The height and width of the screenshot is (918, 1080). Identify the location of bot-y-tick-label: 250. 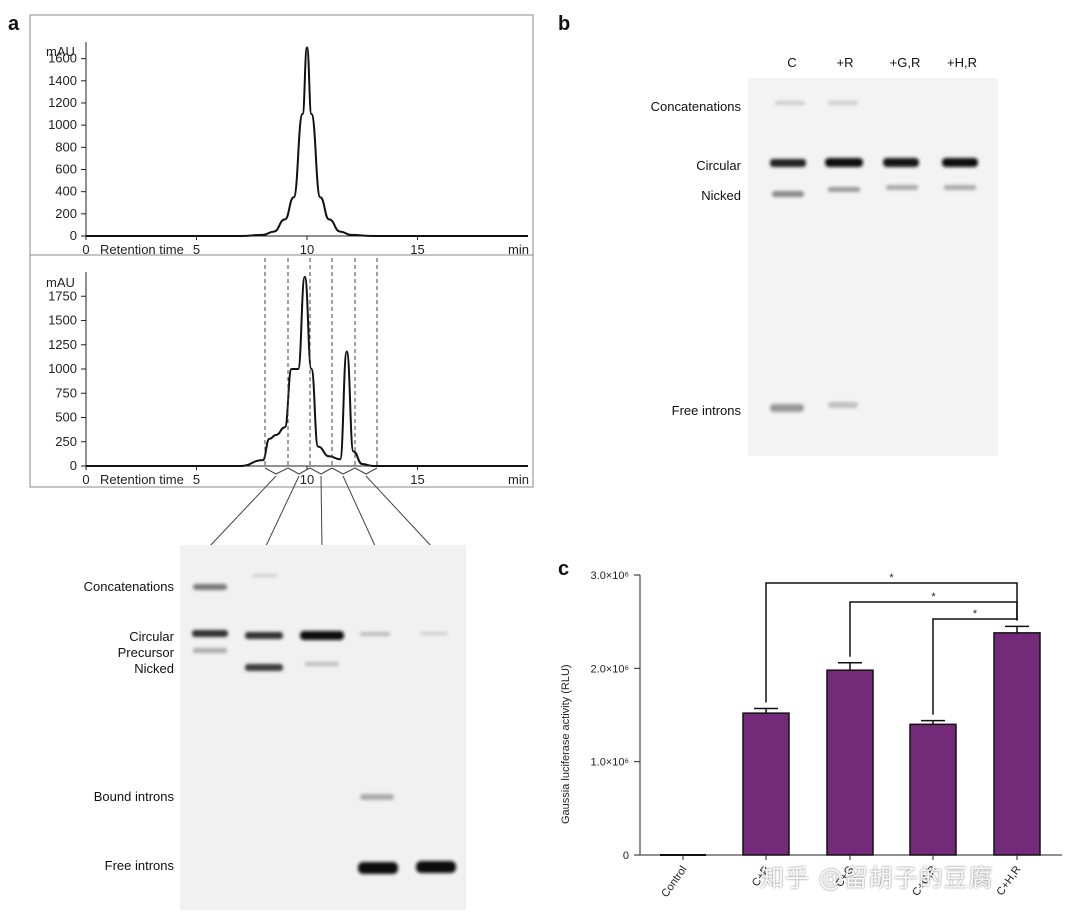
(66, 441).